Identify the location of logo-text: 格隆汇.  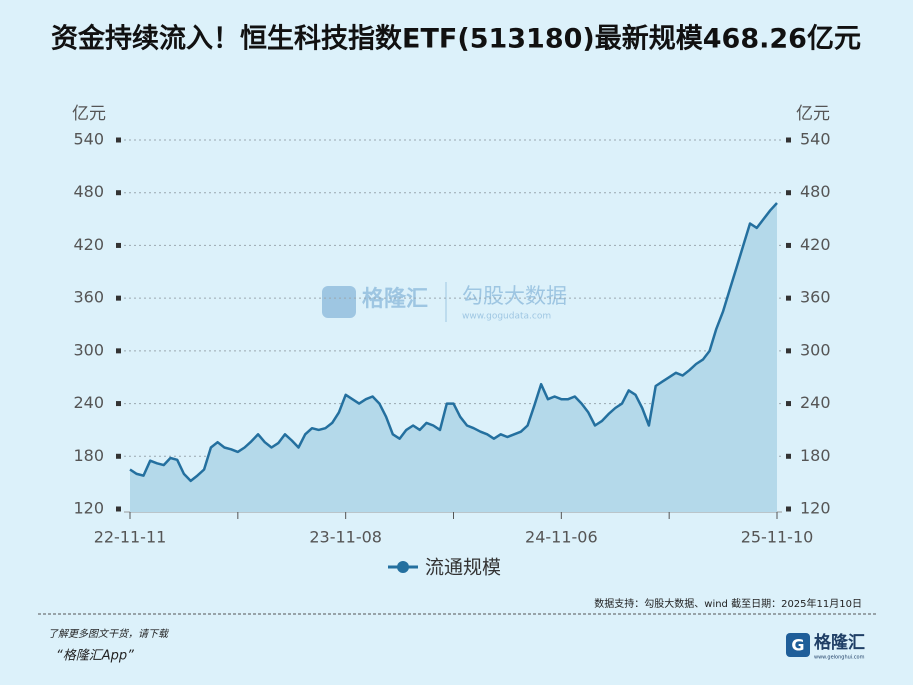
(839, 642).